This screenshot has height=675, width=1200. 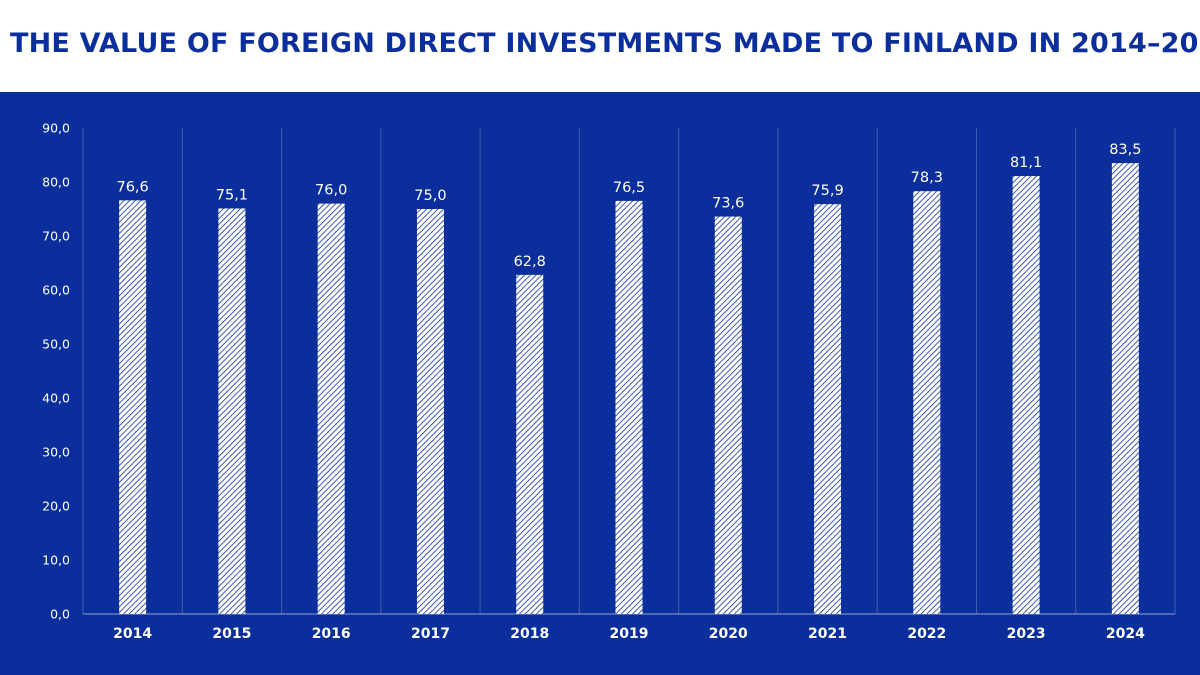 What do you see at coordinates (530, 262) in the screenshot?
I see `value-label-2018: 62,8` at bounding box center [530, 262].